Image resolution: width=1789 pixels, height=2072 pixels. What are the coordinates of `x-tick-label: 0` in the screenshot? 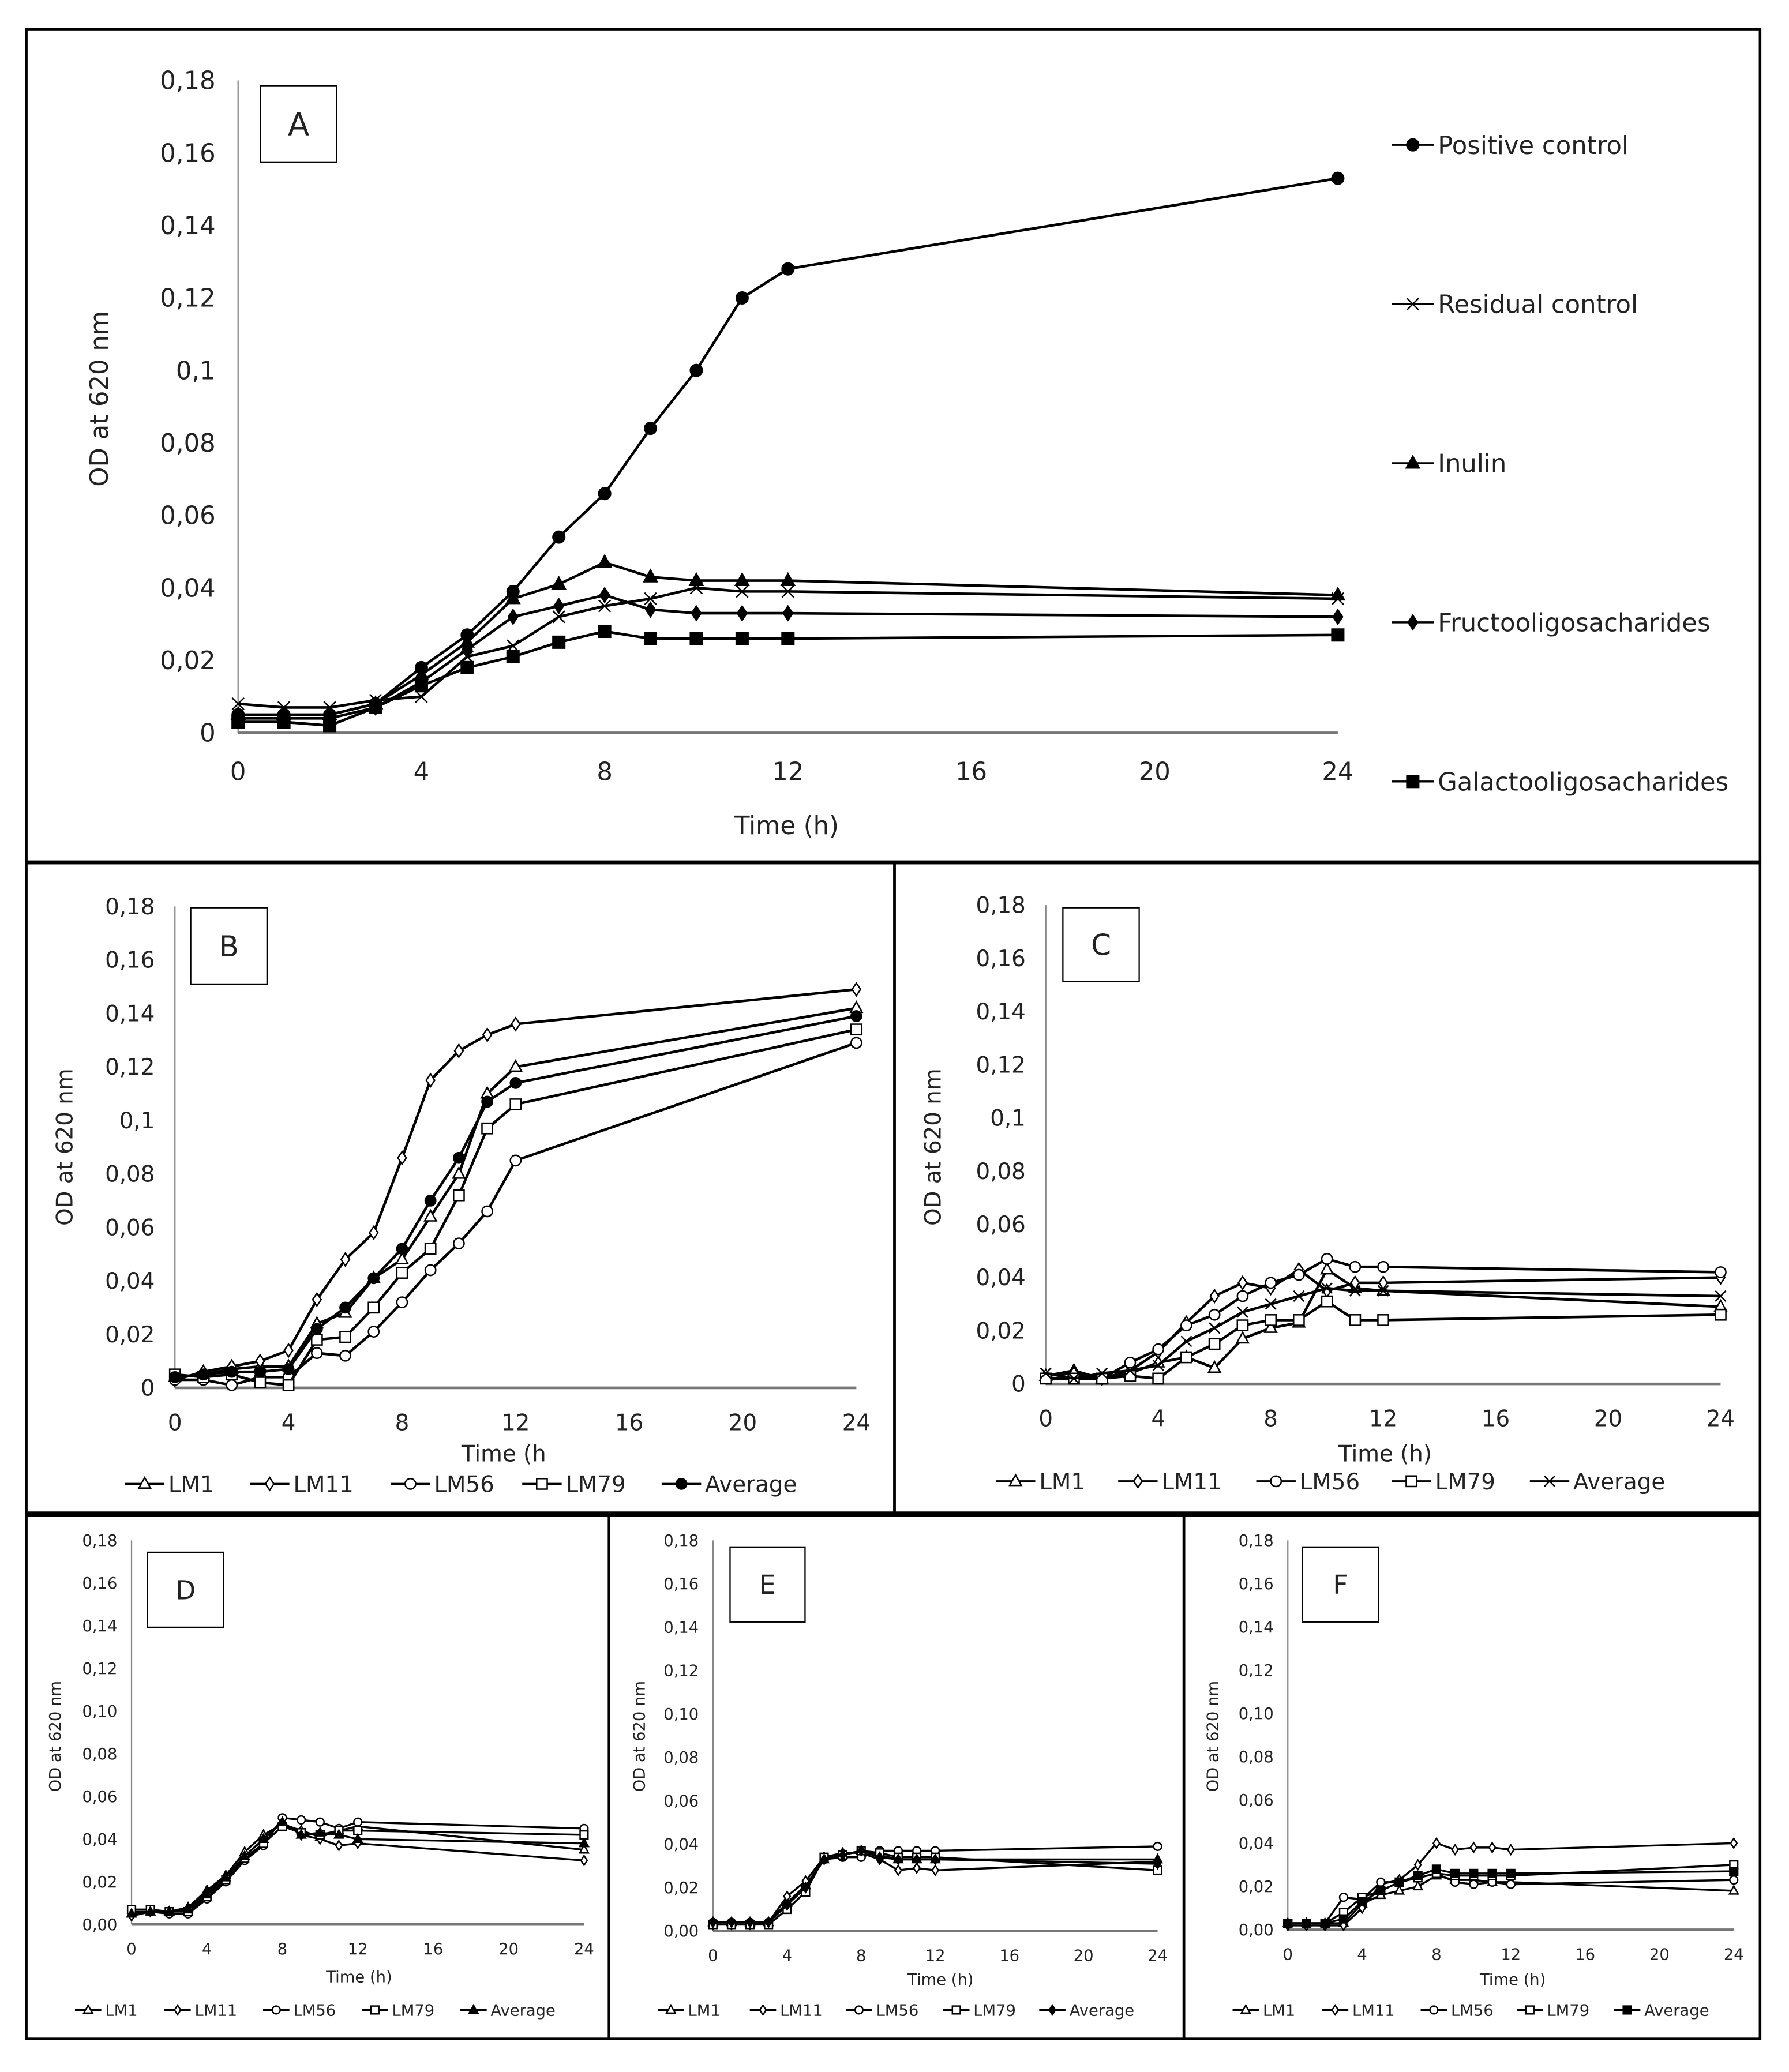 It's located at (1045, 1419).